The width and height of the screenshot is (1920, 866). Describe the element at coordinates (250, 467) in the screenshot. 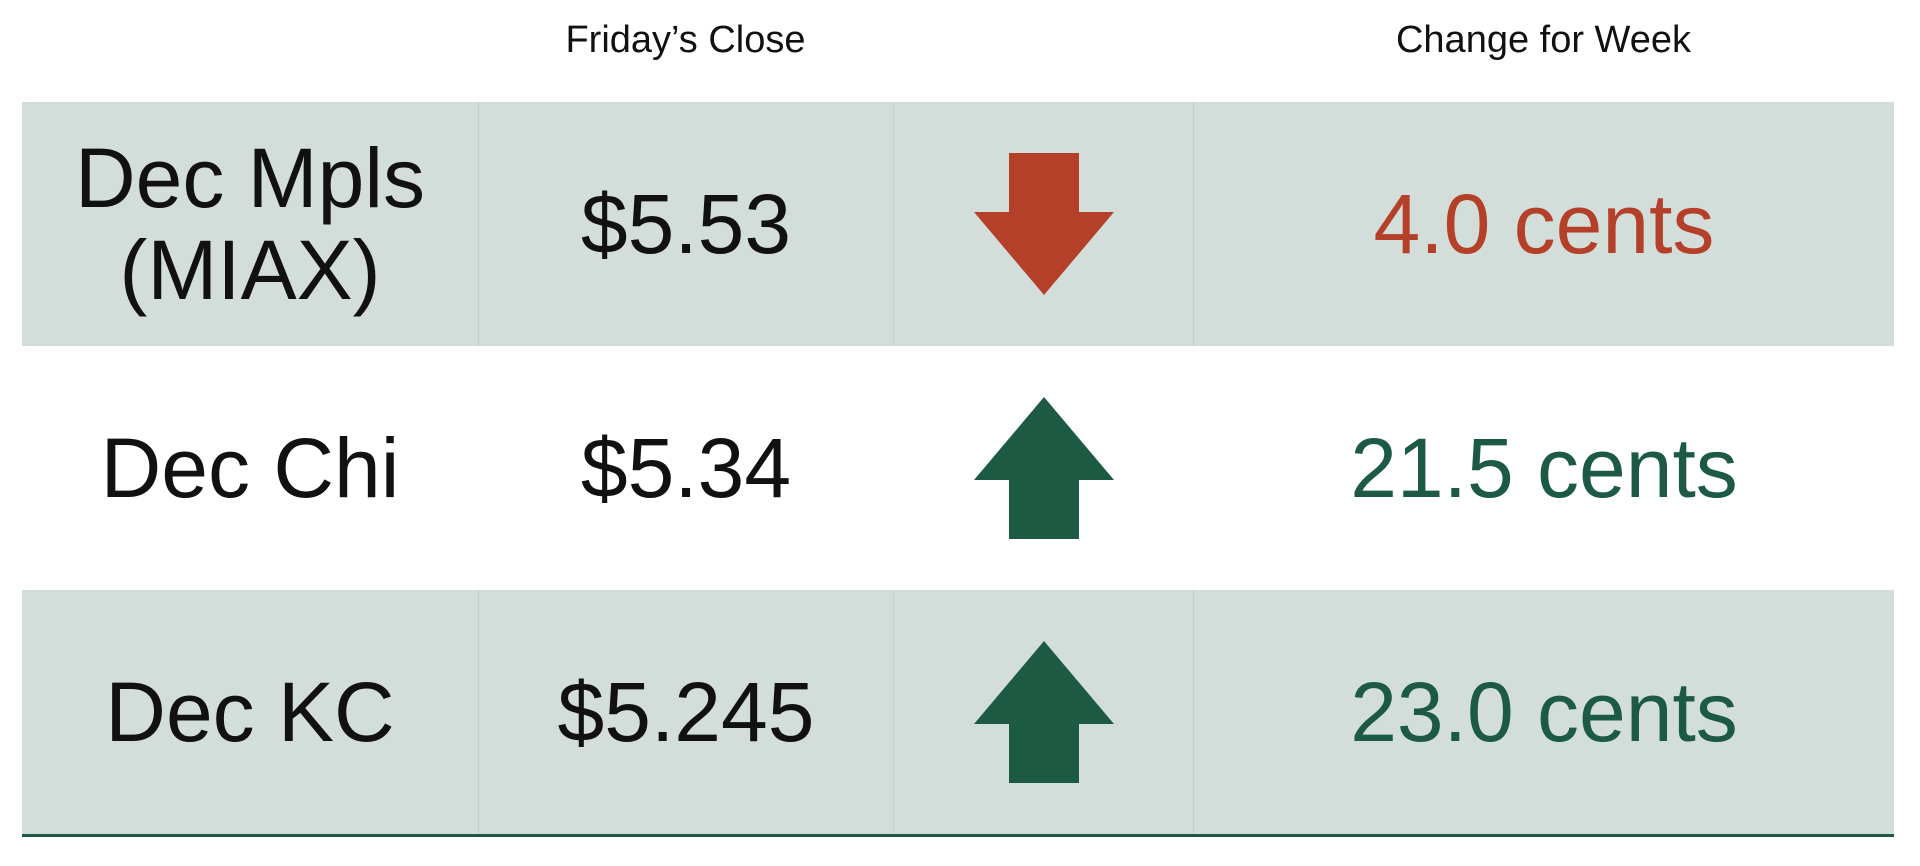

I see `contract-name: Dec Chi` at that location.